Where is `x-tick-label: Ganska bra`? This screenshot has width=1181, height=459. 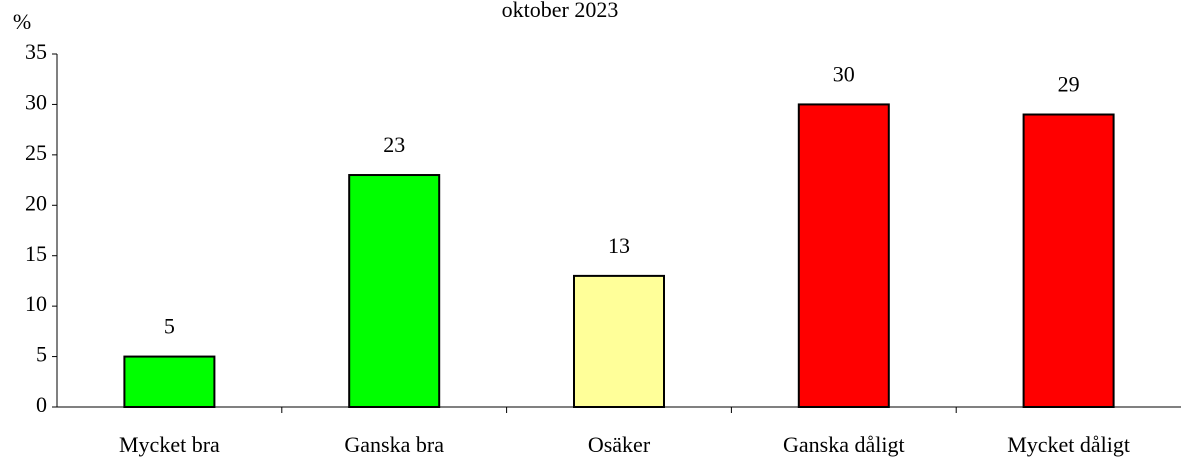
x-tick-label: Ganska bra is located at coordinates (394, 444).